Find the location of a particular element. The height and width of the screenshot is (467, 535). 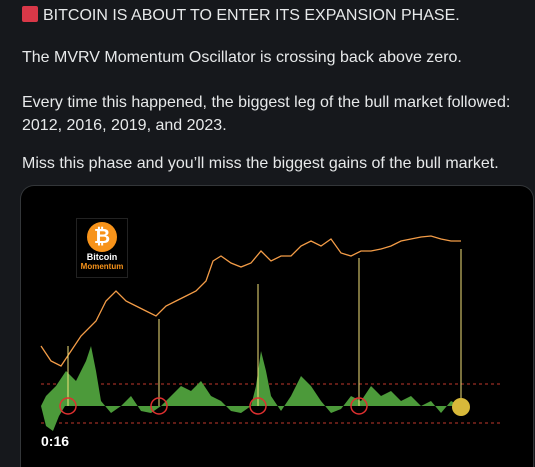

signal-circles is located at coordinates (213, 406).